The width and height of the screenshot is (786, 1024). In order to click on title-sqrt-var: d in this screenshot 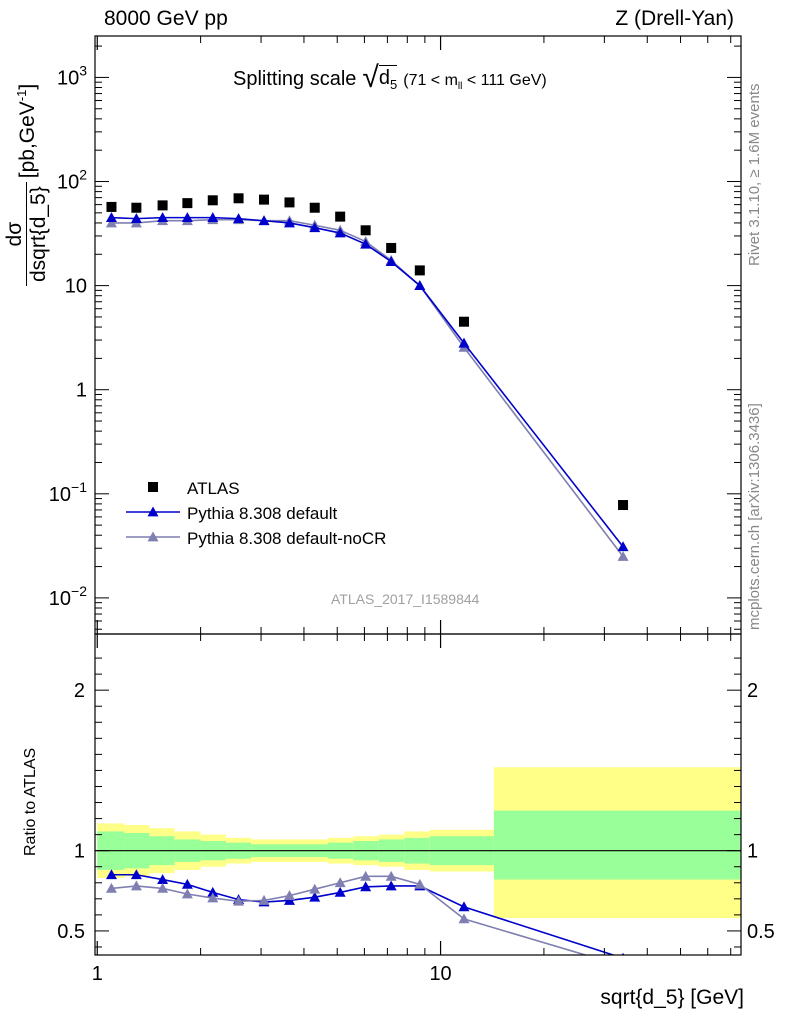, I will do `click(384, 78)`.